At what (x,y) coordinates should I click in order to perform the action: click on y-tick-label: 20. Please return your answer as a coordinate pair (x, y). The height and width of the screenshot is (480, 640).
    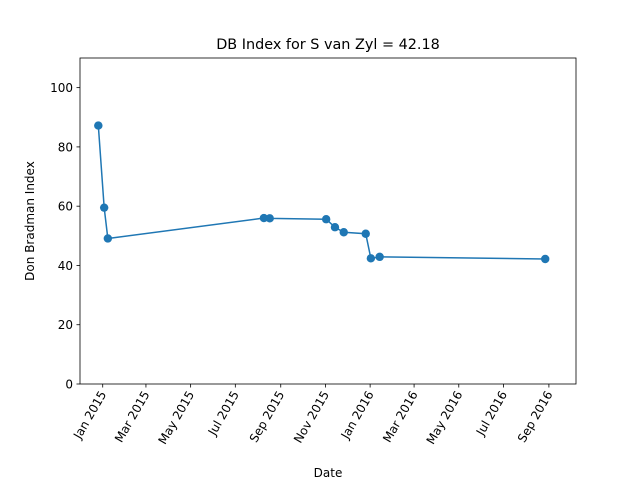
    Looking at the image, I should click on (65, 325).